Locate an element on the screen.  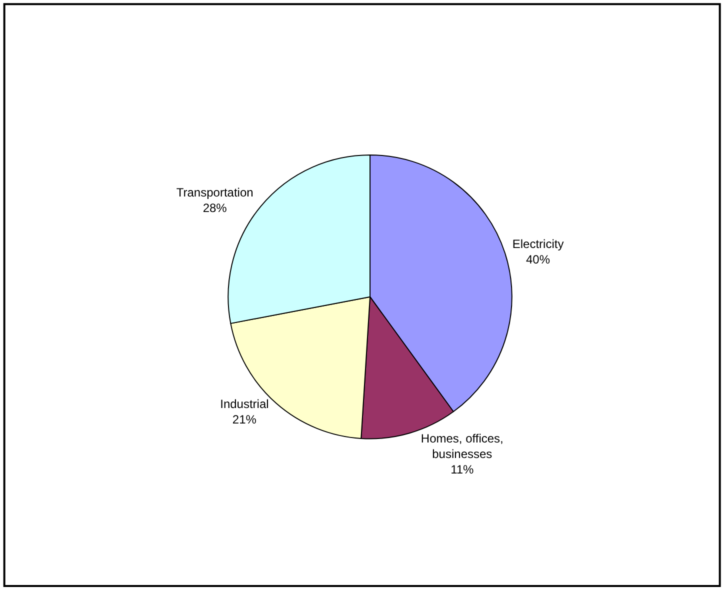
data-label: 21% is located at coordinates (244, 419).